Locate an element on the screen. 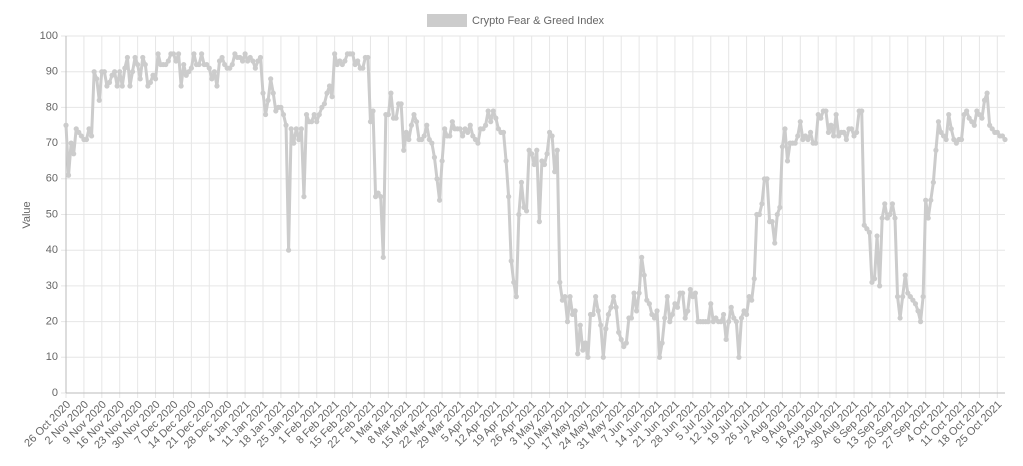 This screenshot has height=466, width=1023. legend-label: Crypto Fear & Greed Index is located at coordinates (538, 21).